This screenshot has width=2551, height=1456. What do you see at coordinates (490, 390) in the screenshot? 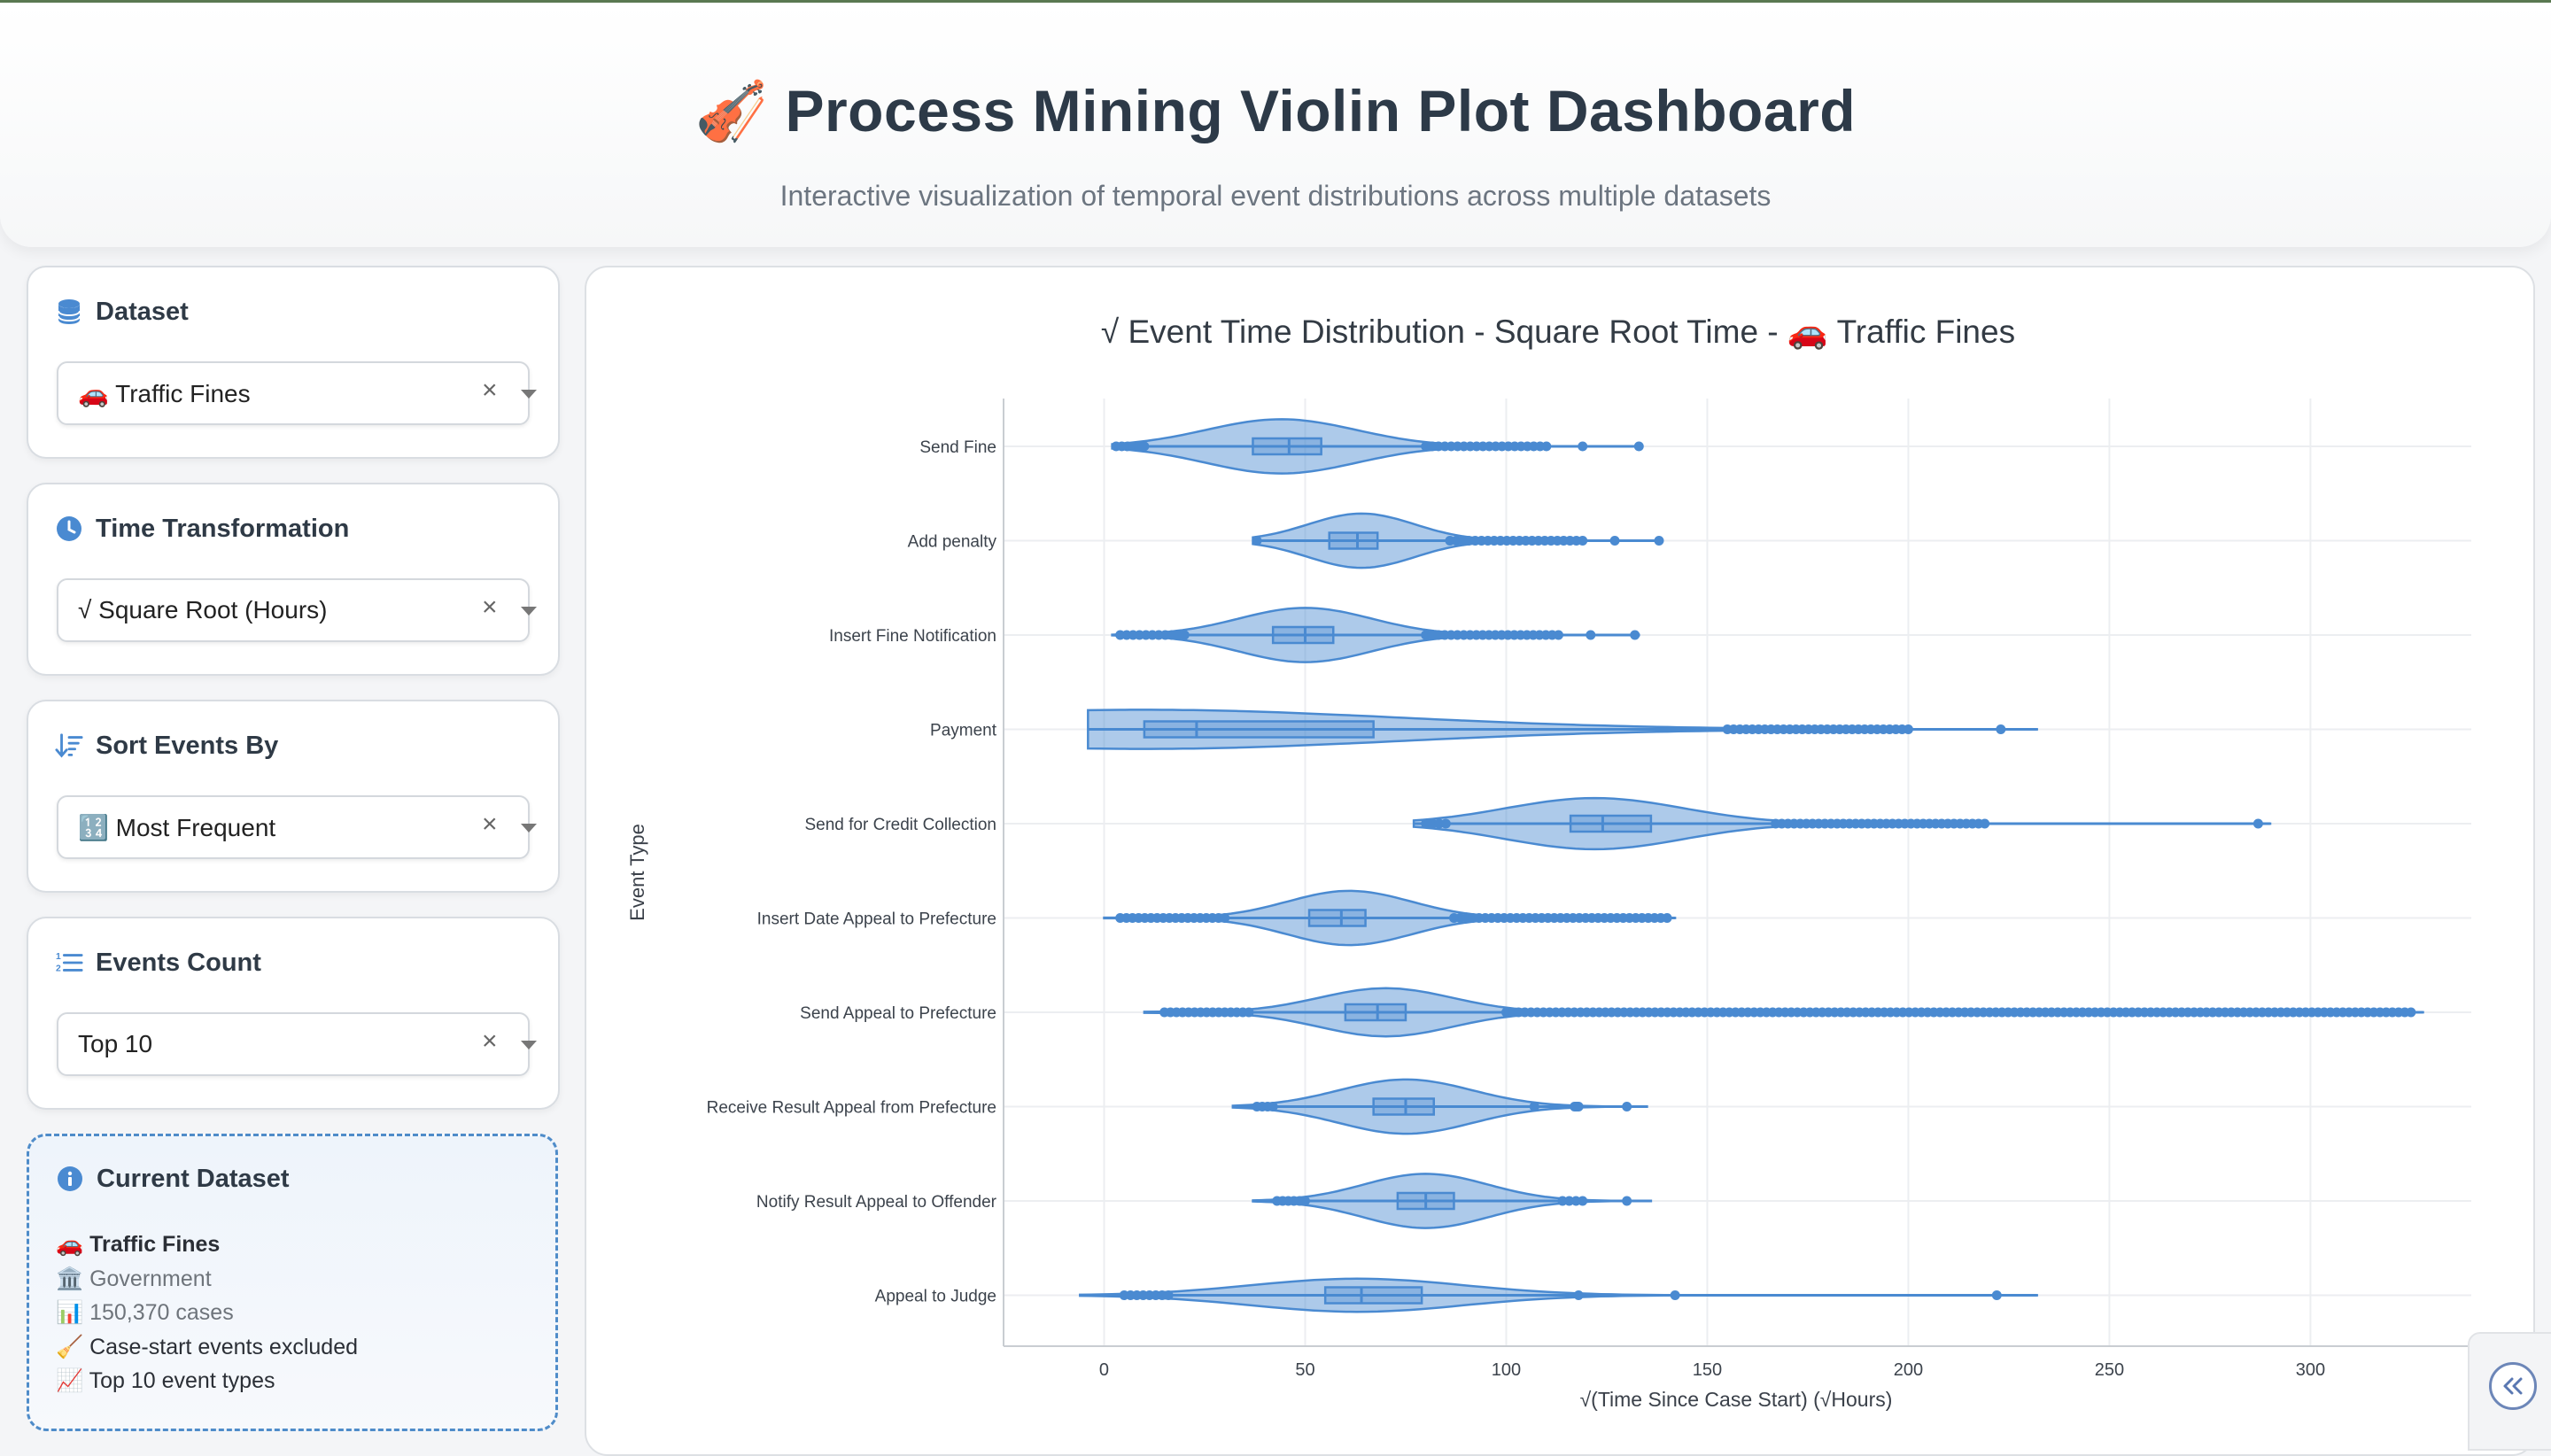
I see `dataset-clear-icon: ×` at bounding box center [490, 390].